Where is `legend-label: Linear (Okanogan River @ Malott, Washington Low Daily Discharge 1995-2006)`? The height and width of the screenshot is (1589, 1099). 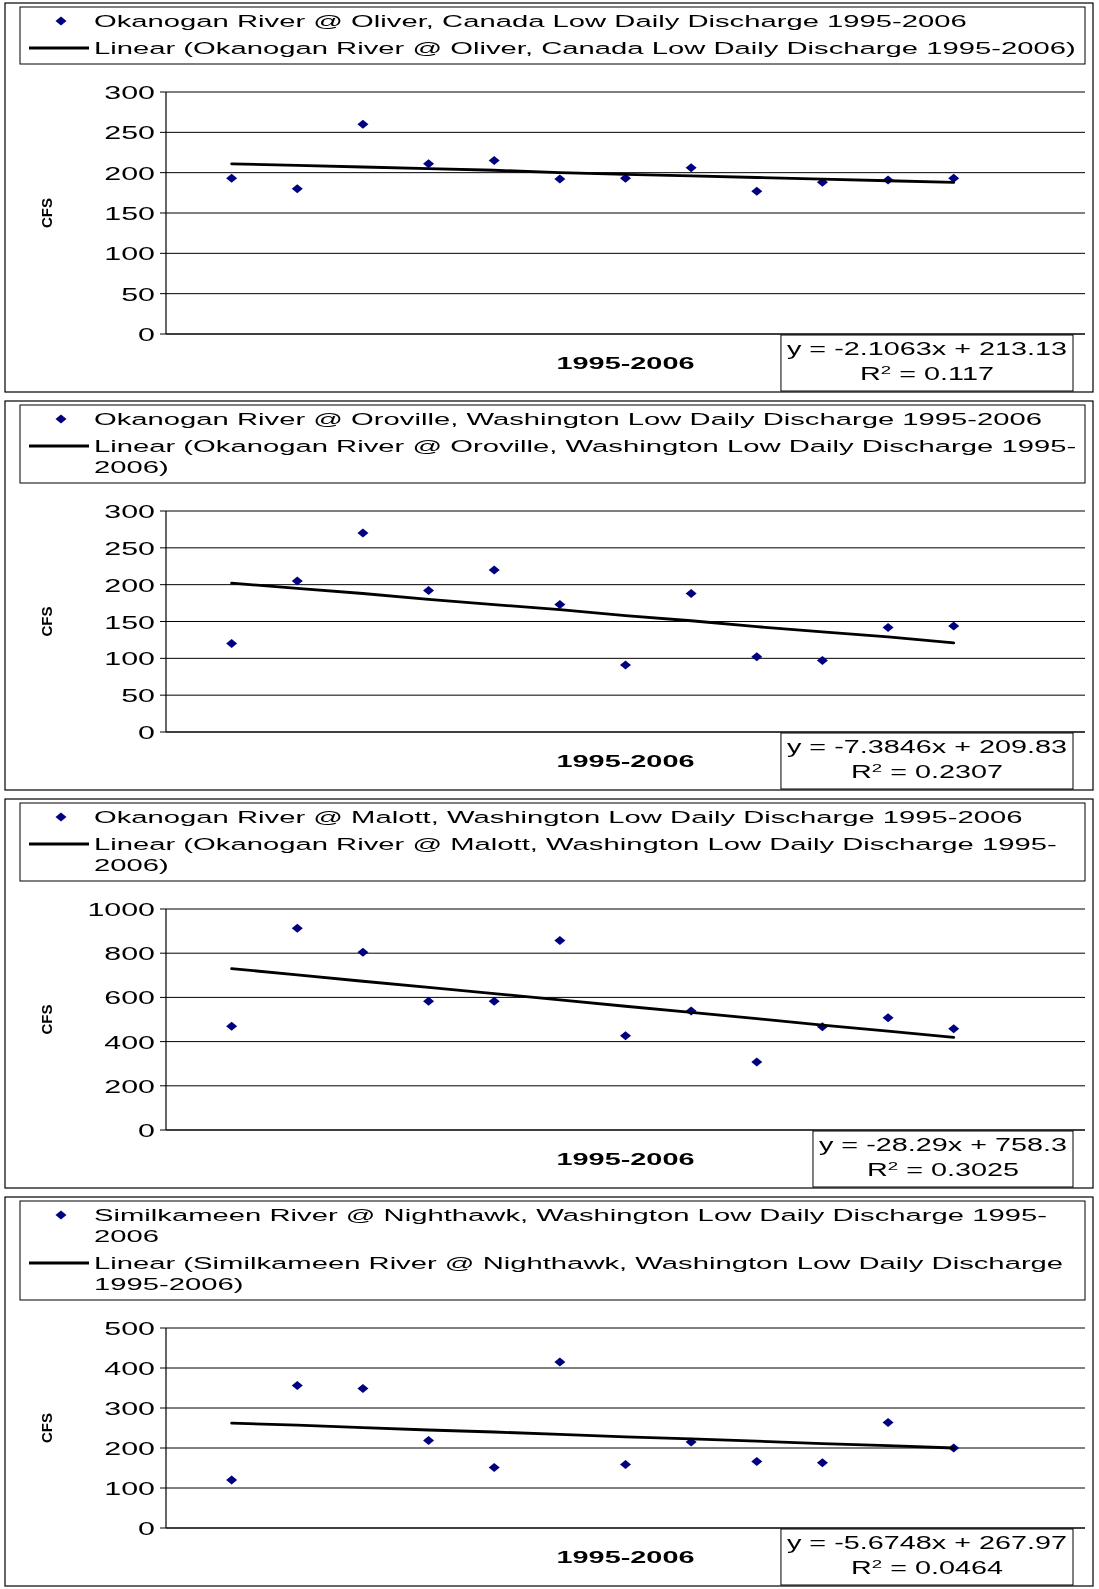 legend-label: Linear (Okanogan River @ Malott, Washington Low Daily Discharge 1995-2006) is located at coordinates (575, 854).